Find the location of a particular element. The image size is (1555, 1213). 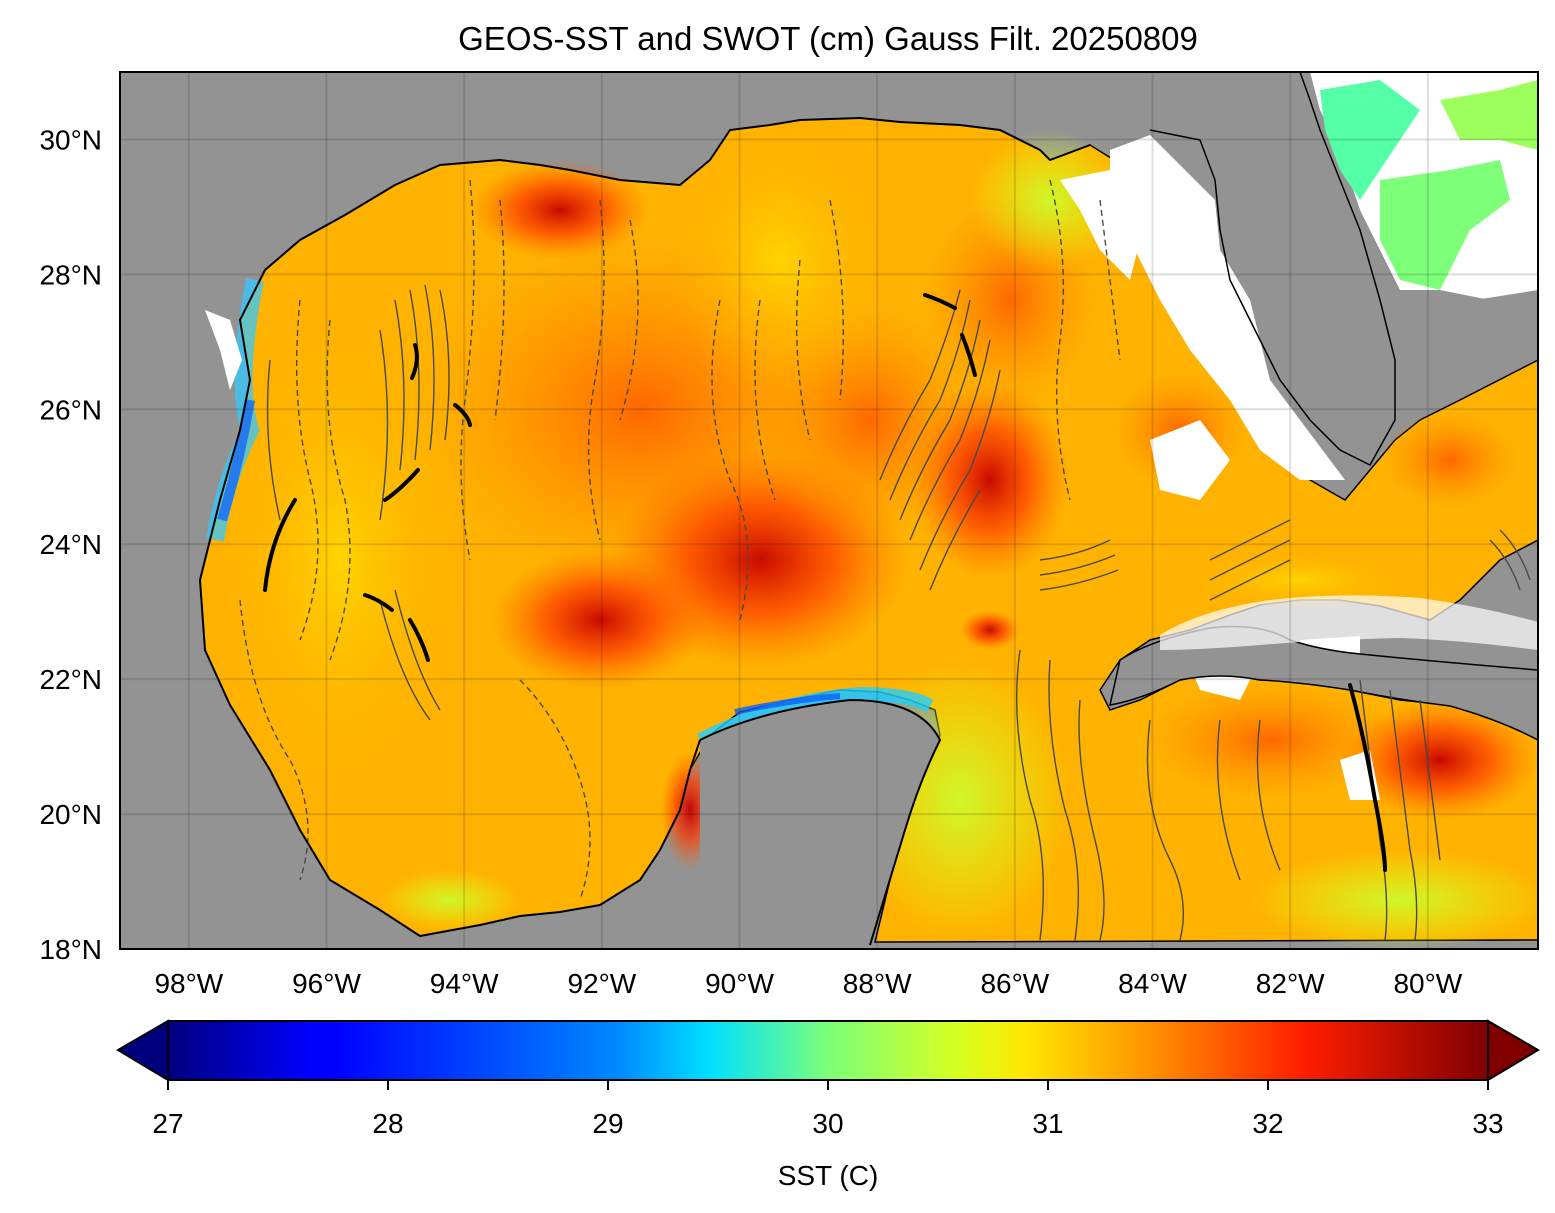

colorbar-tick-label: 31 is located at coordinates (1047, 1123).